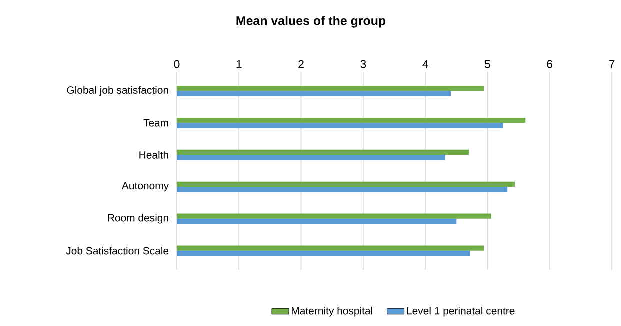 This screenshot has width=621, height=326. Describe the element at coordinates (154, 155) in the screenshot. I see `y-tick-label: Health` at that location.